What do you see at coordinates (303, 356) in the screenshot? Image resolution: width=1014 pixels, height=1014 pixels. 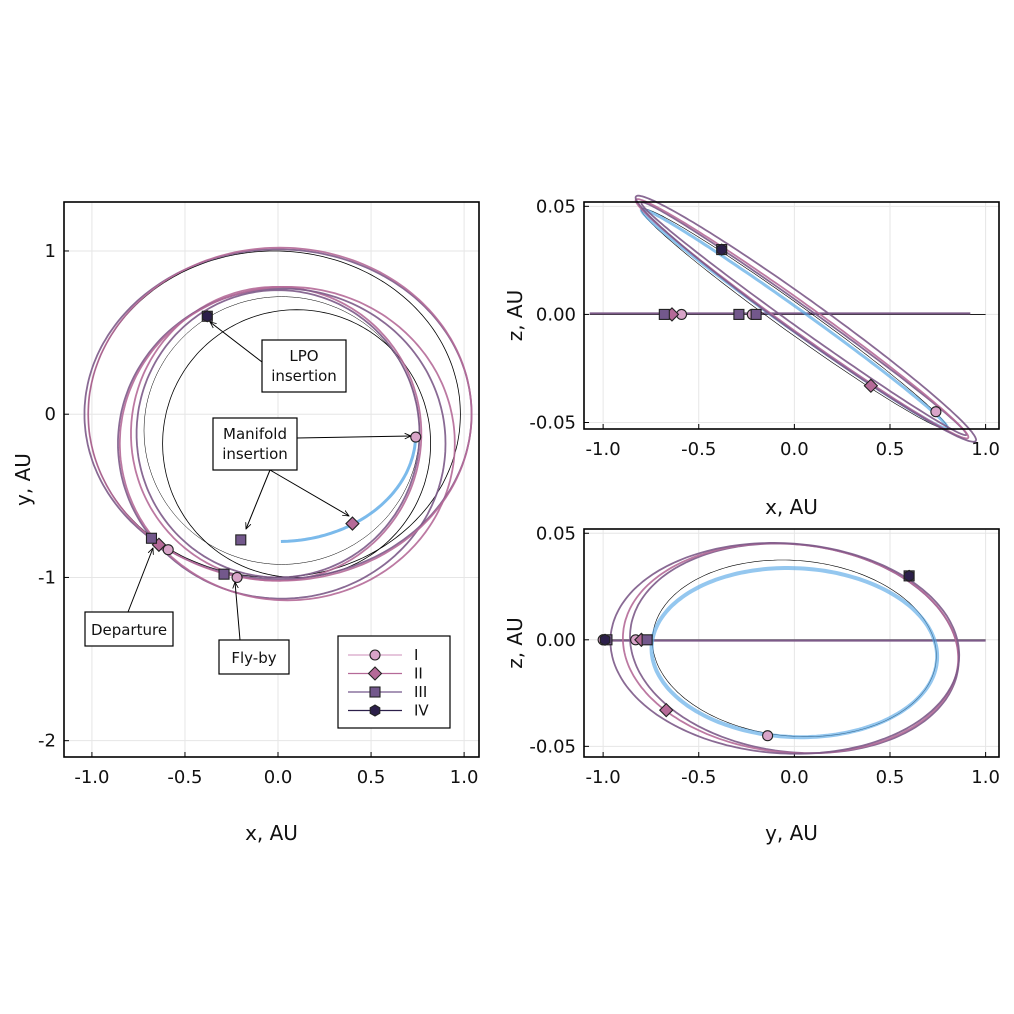 I see `annotation-text: LPO` at bounding box center [303, 356].